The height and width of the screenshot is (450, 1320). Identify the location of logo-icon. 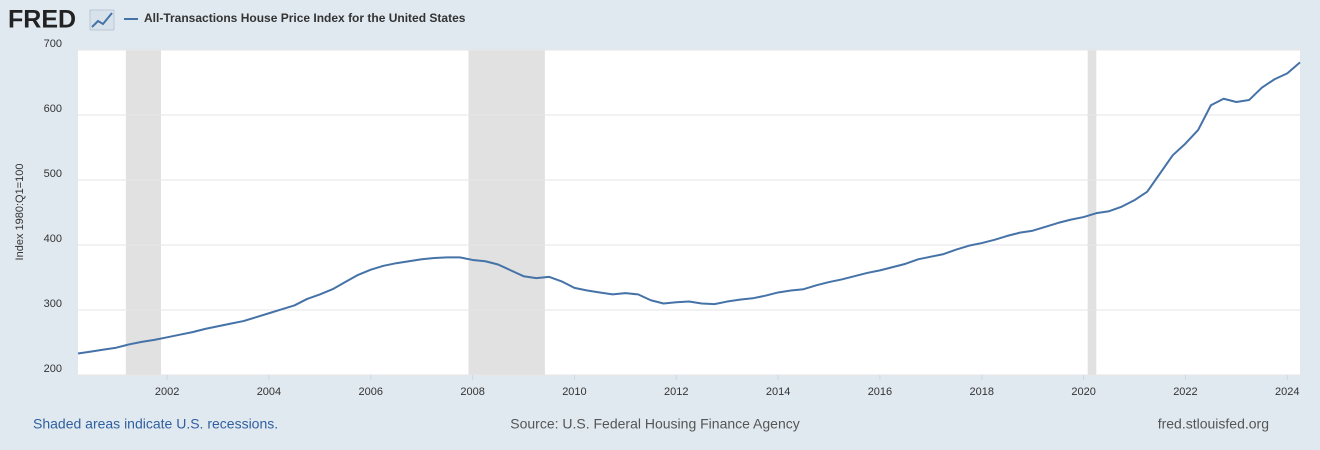
(102, 20).